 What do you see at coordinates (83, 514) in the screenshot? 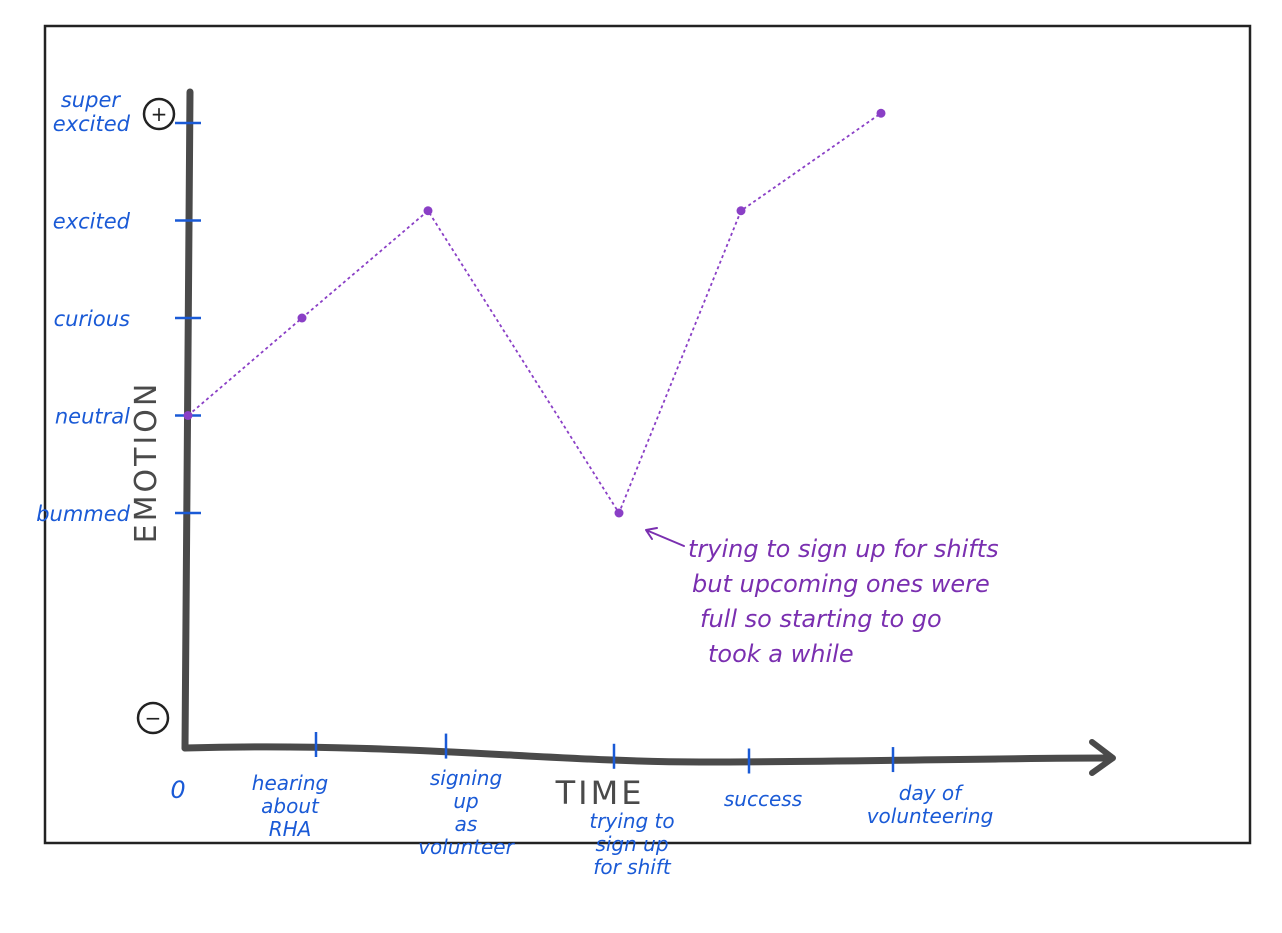
I see `y-level-label: bummed` at bounding box center [83, 514].